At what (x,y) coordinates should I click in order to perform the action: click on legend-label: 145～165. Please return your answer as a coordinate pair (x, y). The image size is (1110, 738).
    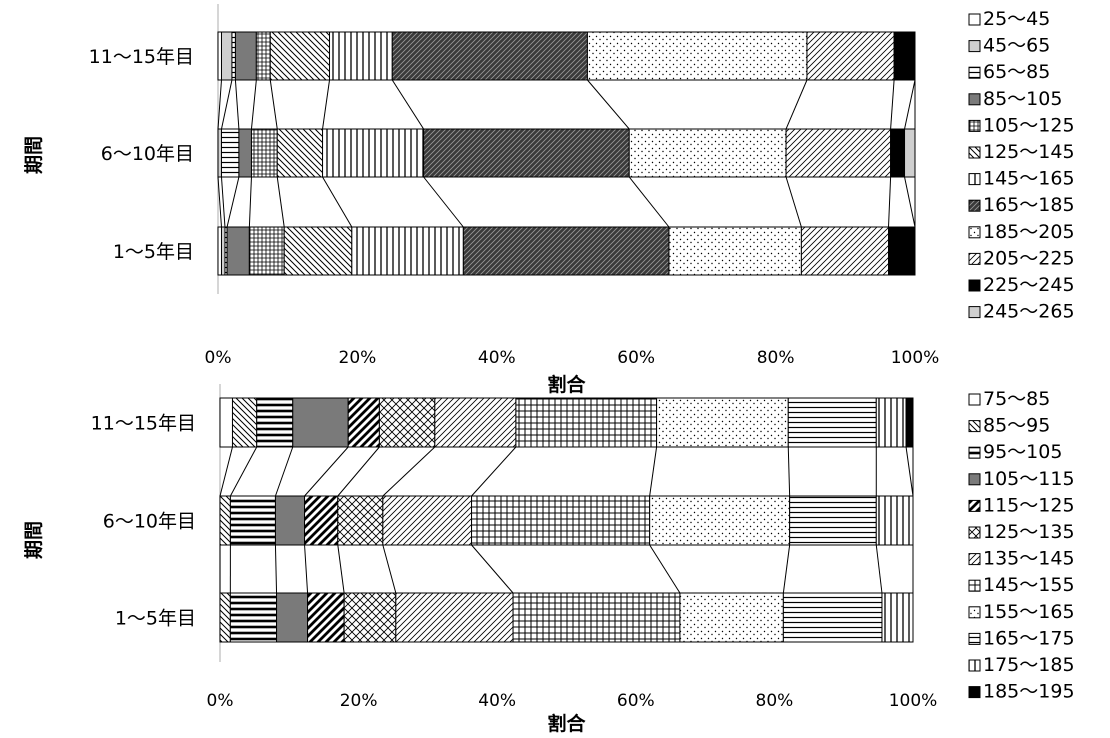
    Looking at the image, I should click on (1029, 179).